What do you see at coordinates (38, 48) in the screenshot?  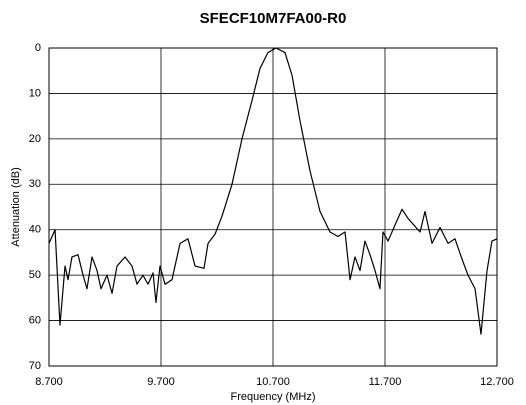 I see `y-tick-label: 0` at bounding box center [38, 48].